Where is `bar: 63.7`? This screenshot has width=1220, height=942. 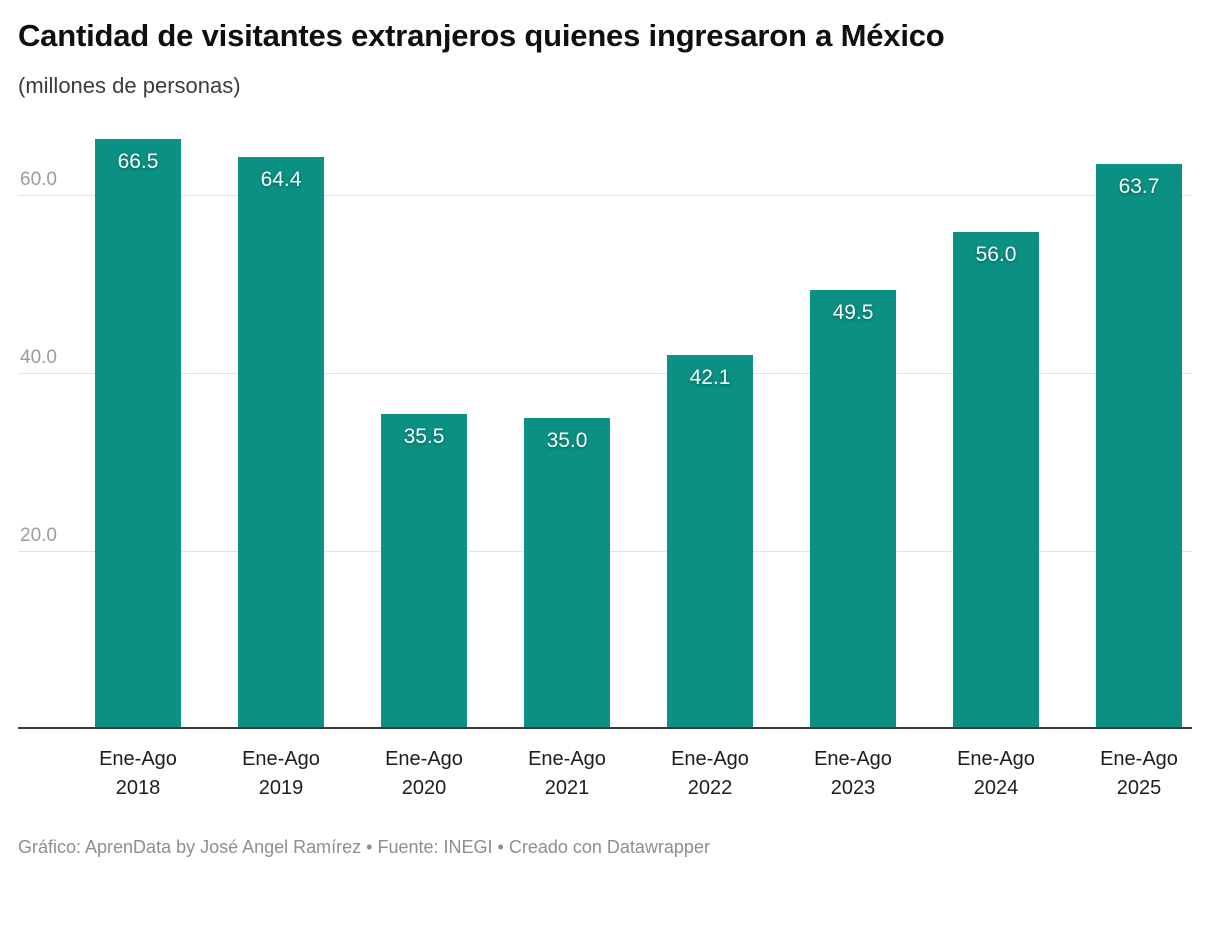
bar: 63.7 is located at coordinates (1139, 446).